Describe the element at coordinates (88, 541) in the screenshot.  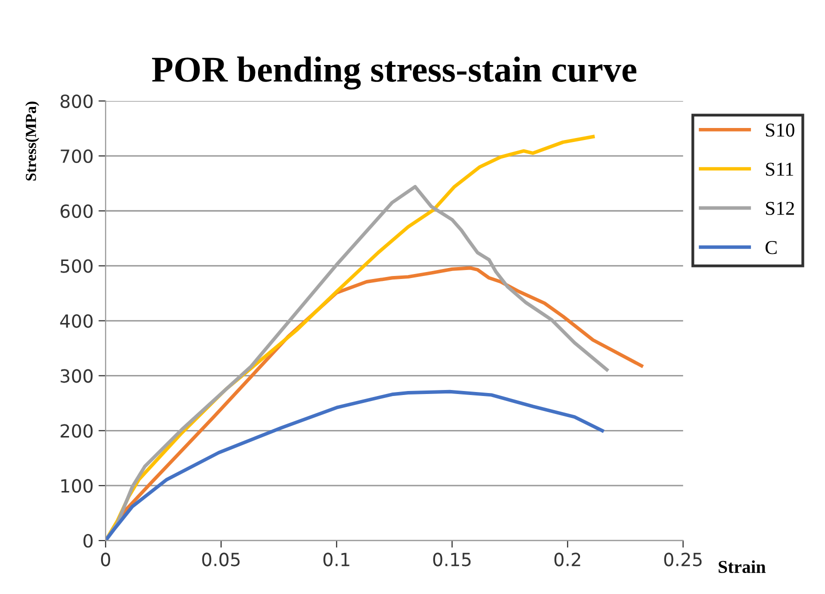
I see `y-tick-label: 0` at that location.